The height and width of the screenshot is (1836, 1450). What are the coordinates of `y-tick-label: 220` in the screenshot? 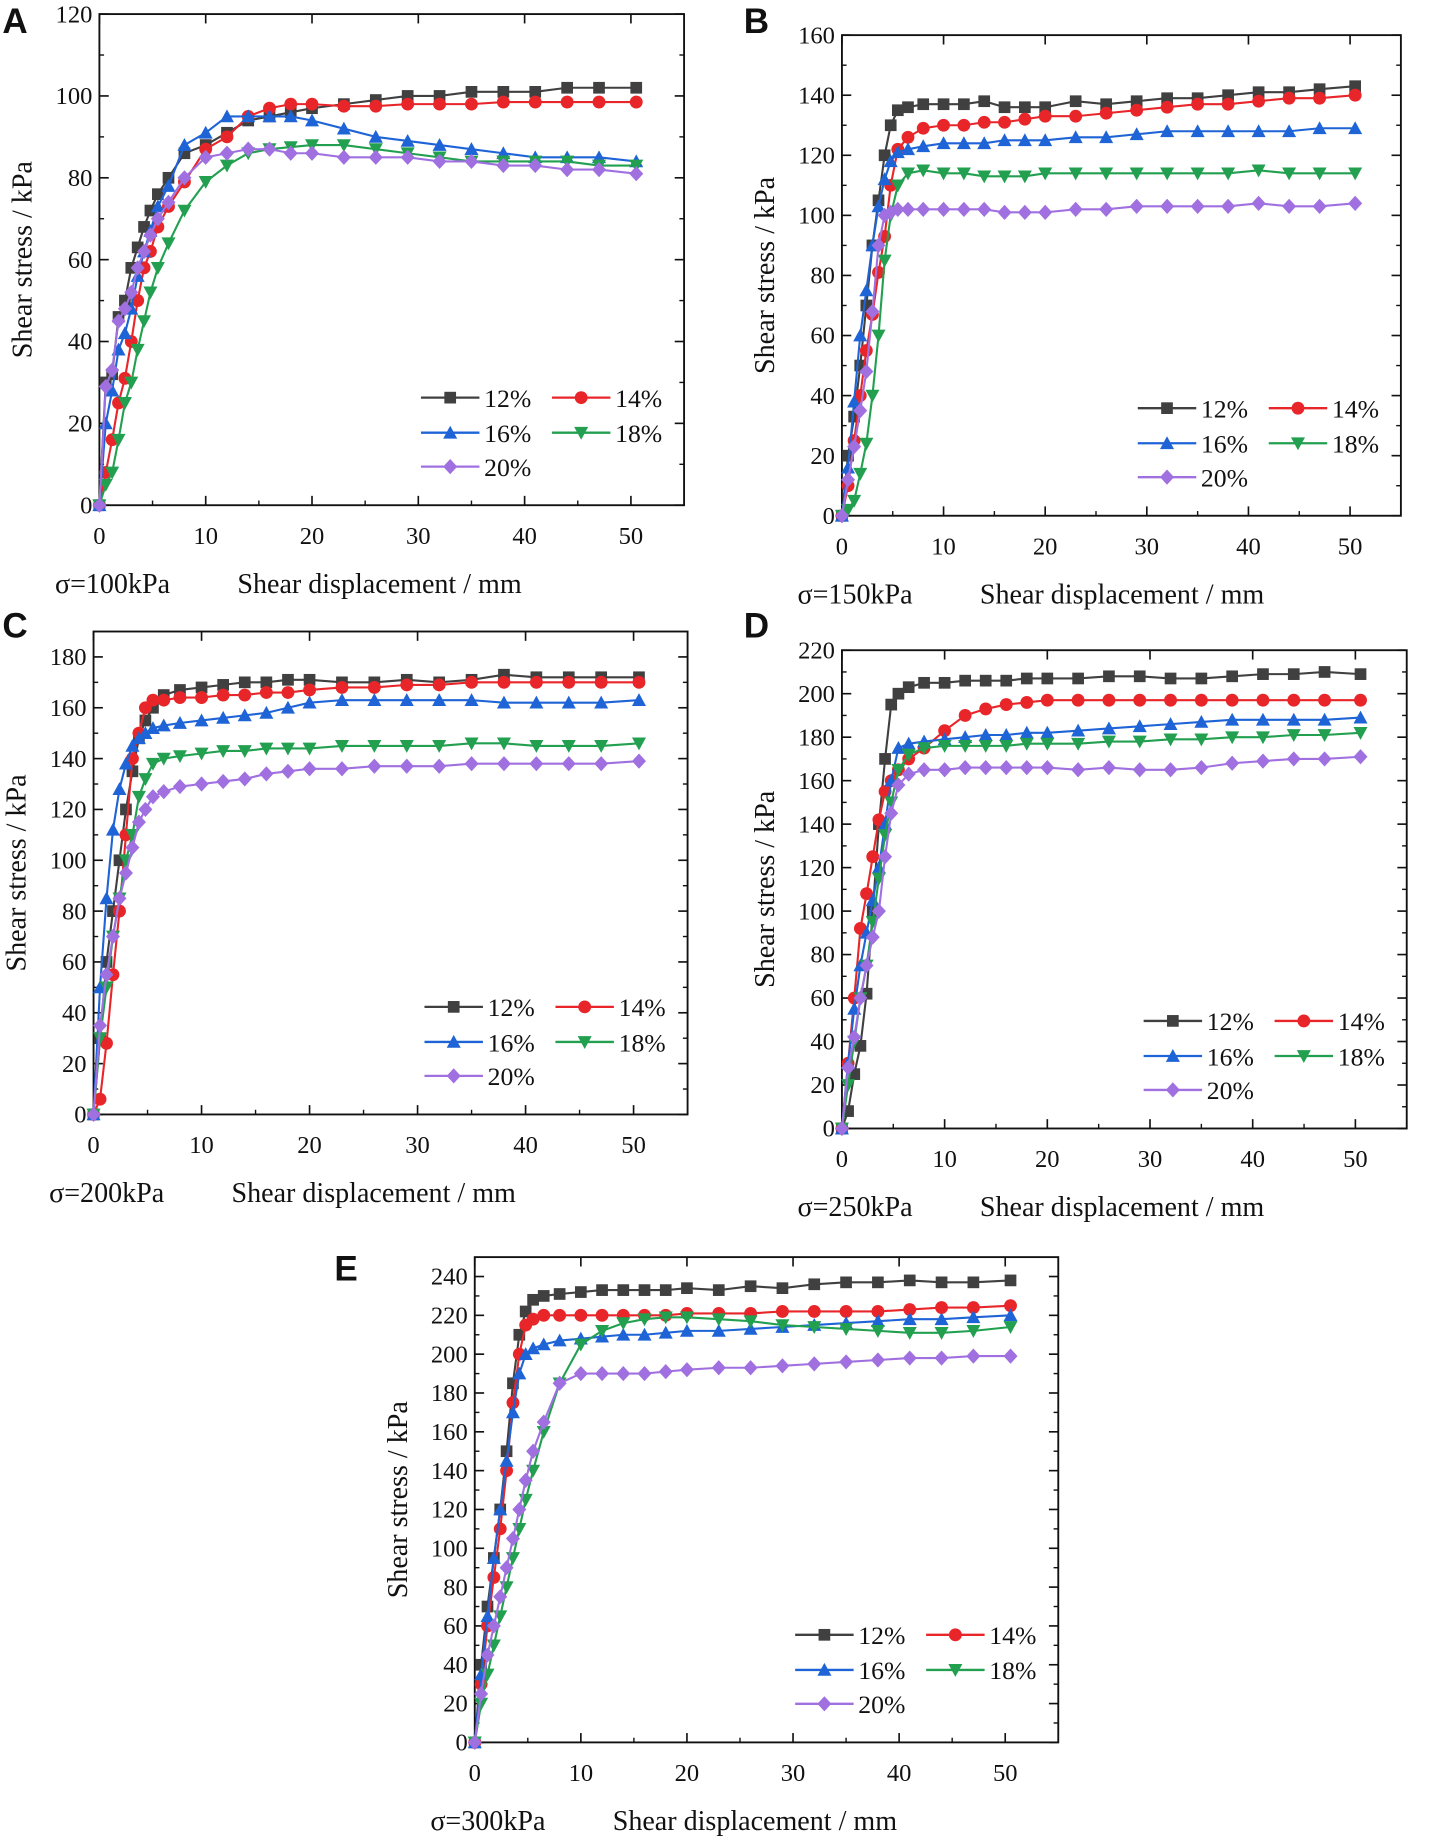 It's located at (449, 1316).